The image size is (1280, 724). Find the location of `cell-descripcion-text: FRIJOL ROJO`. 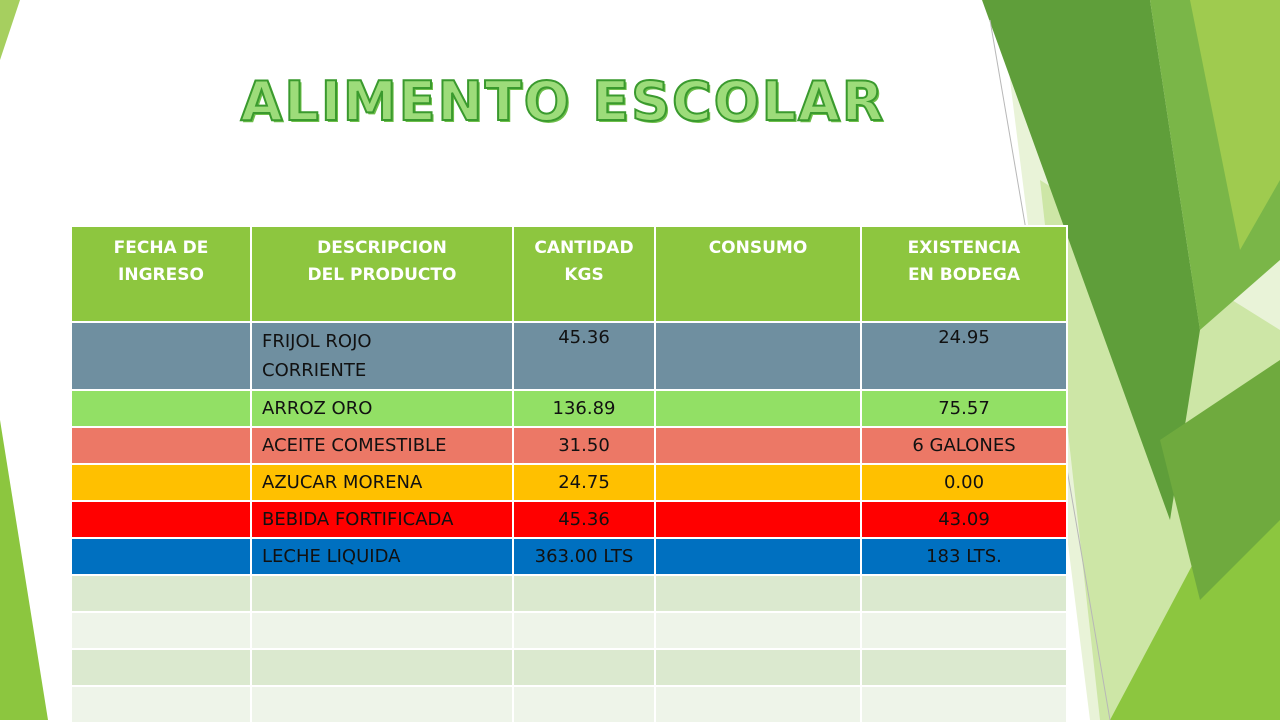

cell-descripcion-text: FRIJOL ROJO is located at coordinates (317, 341).